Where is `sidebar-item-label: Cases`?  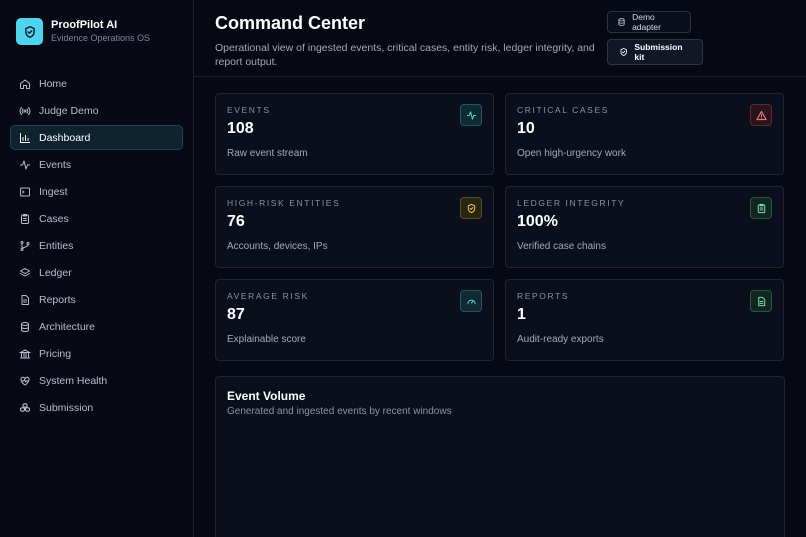 sidebar-item-label: Cases is located at coordinates (54, 218).